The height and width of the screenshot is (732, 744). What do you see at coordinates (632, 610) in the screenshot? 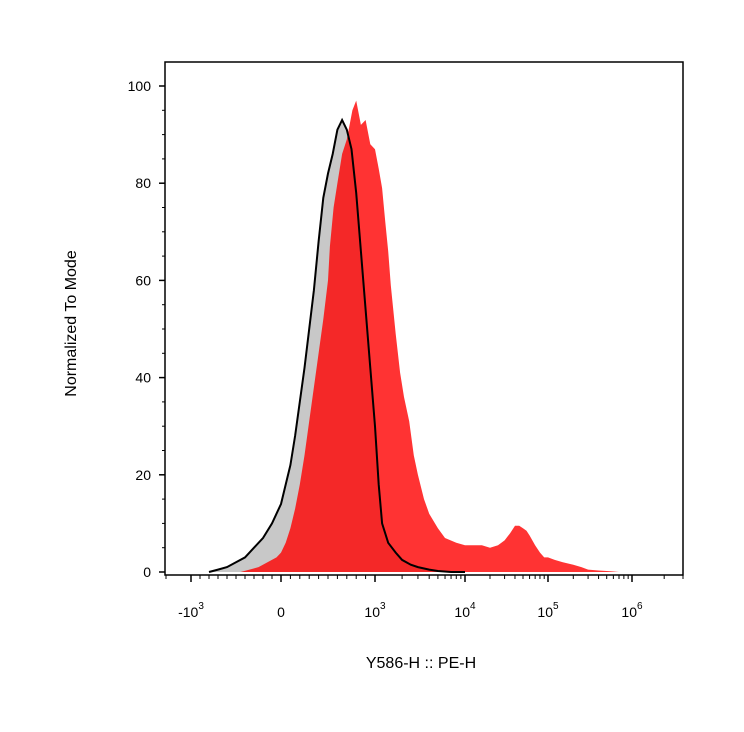
I see `x-tick-label: 10⁶` at bounding box center [632, 610].